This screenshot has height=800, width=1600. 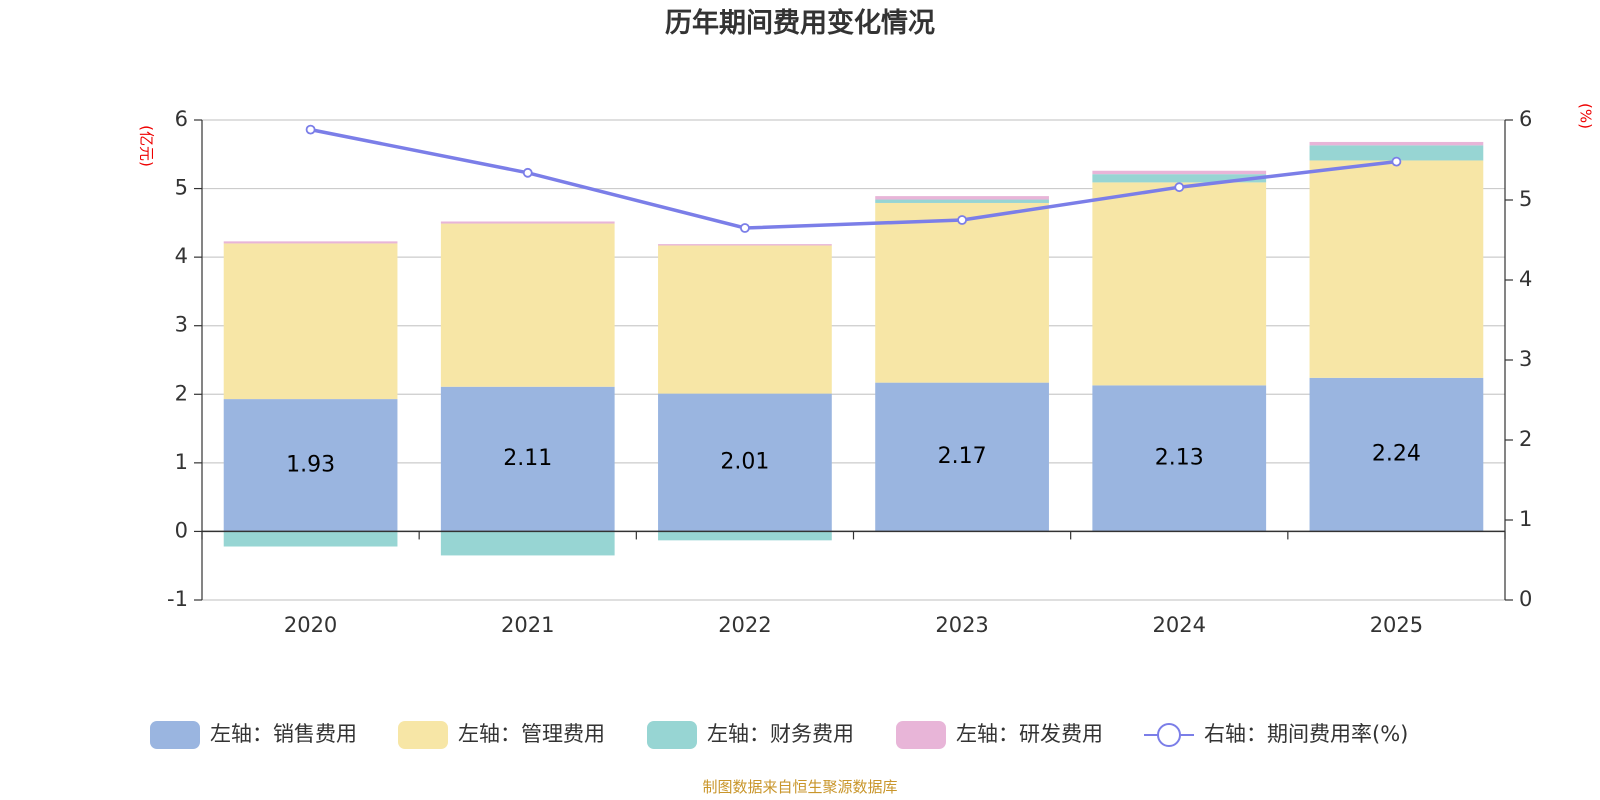 What do you see at coordinates (962, 292) in the screenshot?
I see `bar-segment-1-2023` at bounding box center [962, 292].